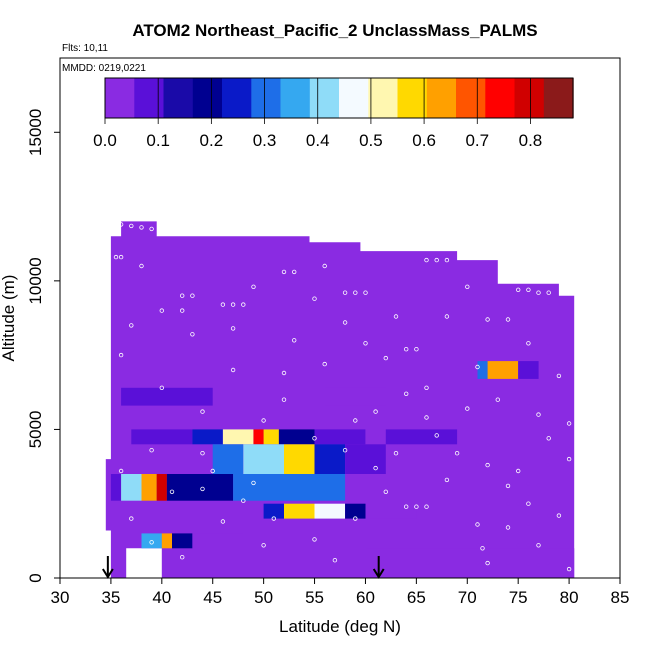  Describe the element at coordinates (35, 429) in the screenshot. I see `y-tick-label: 5000` at that location.